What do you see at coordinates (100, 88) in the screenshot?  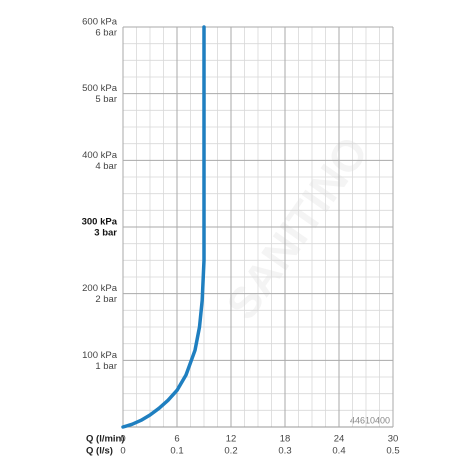 I see `y-tick-label: 500 kPa` at bounding box center [100, 88].